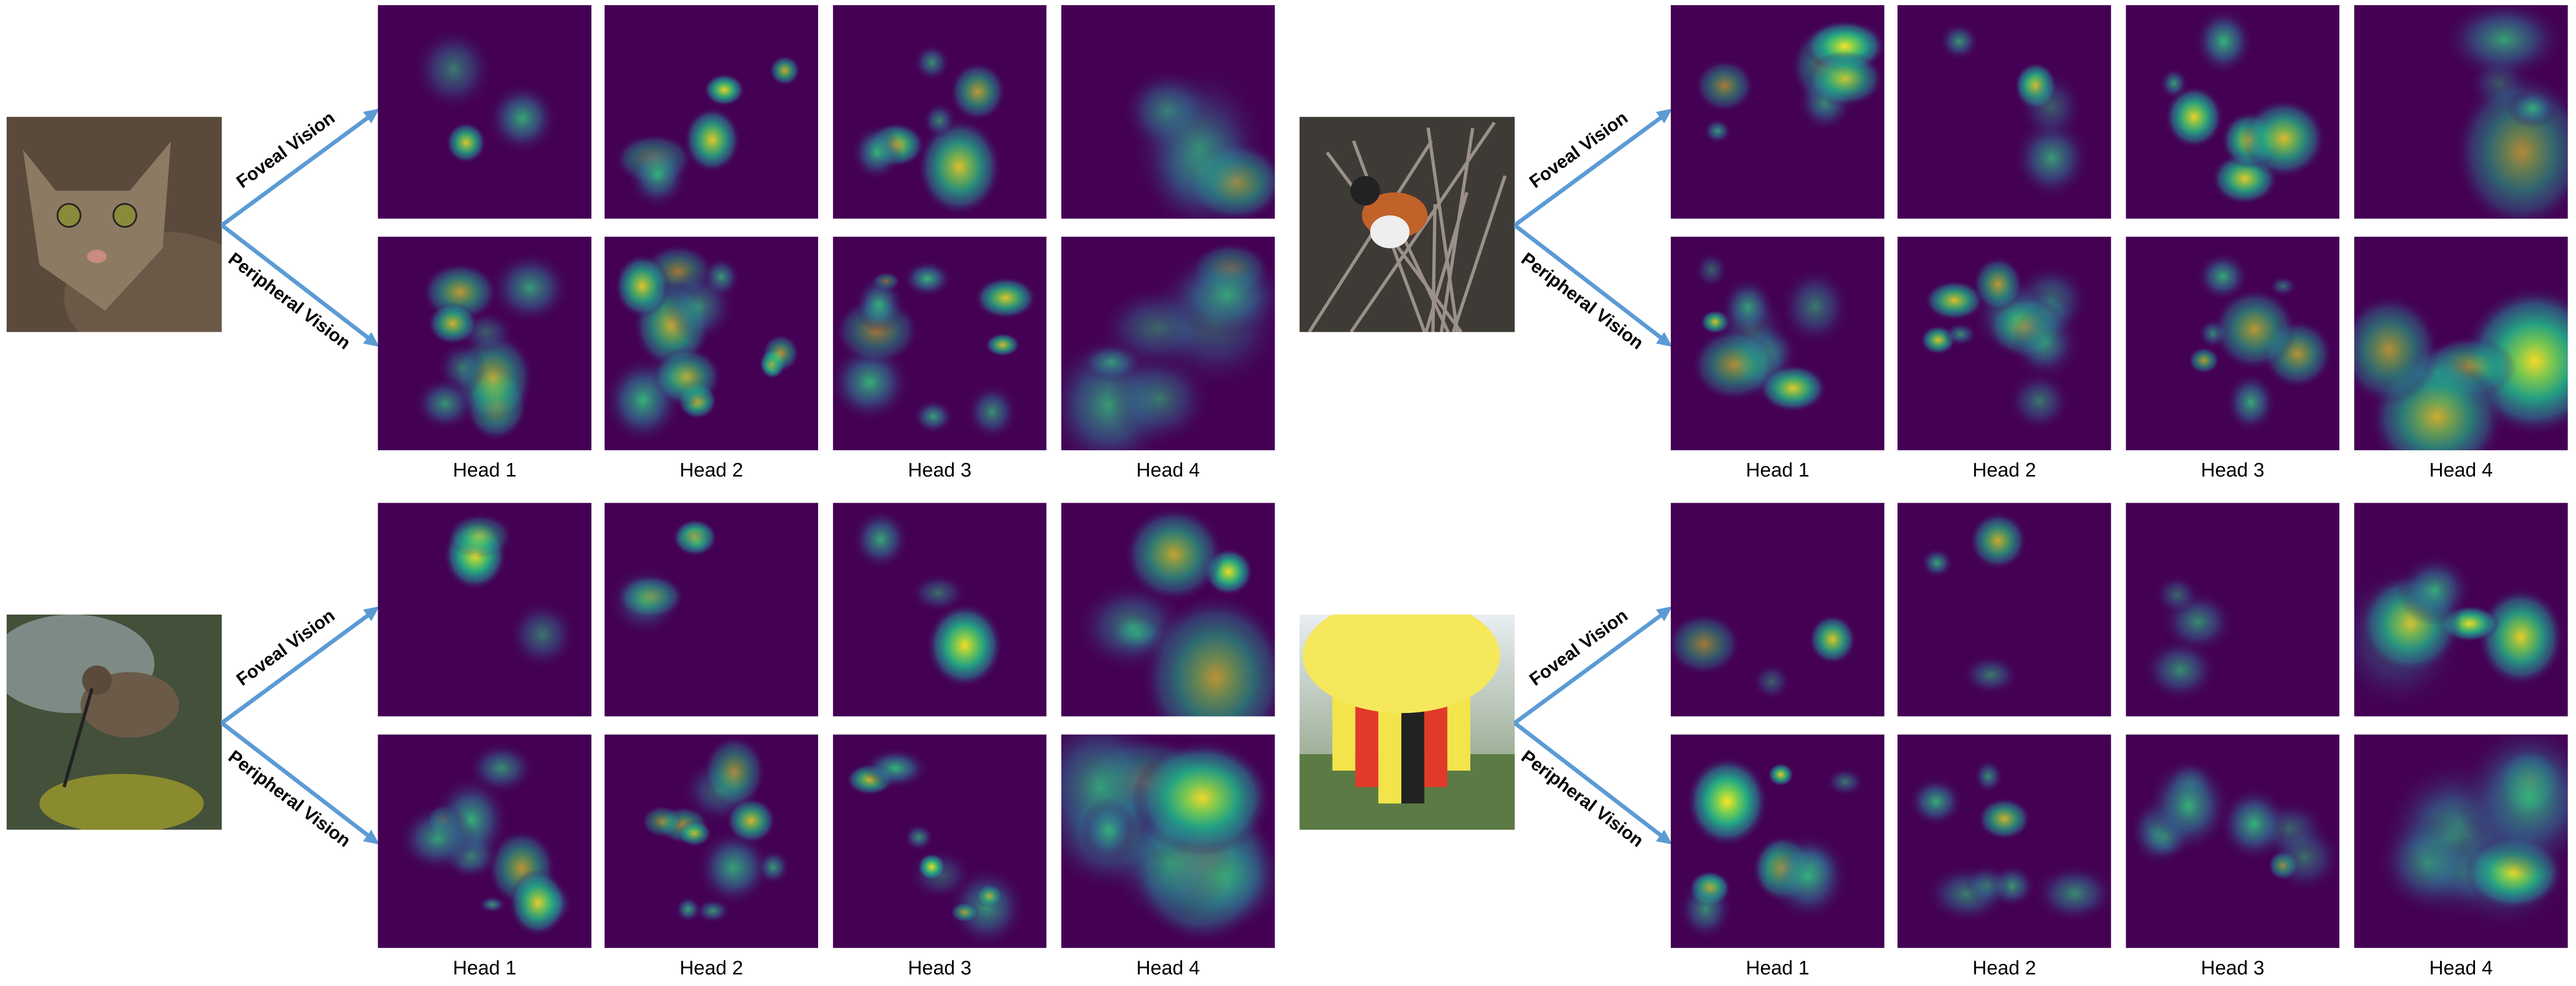 This screenshot has width=2576, height=986. I want to click on eye, so click(125, 215).